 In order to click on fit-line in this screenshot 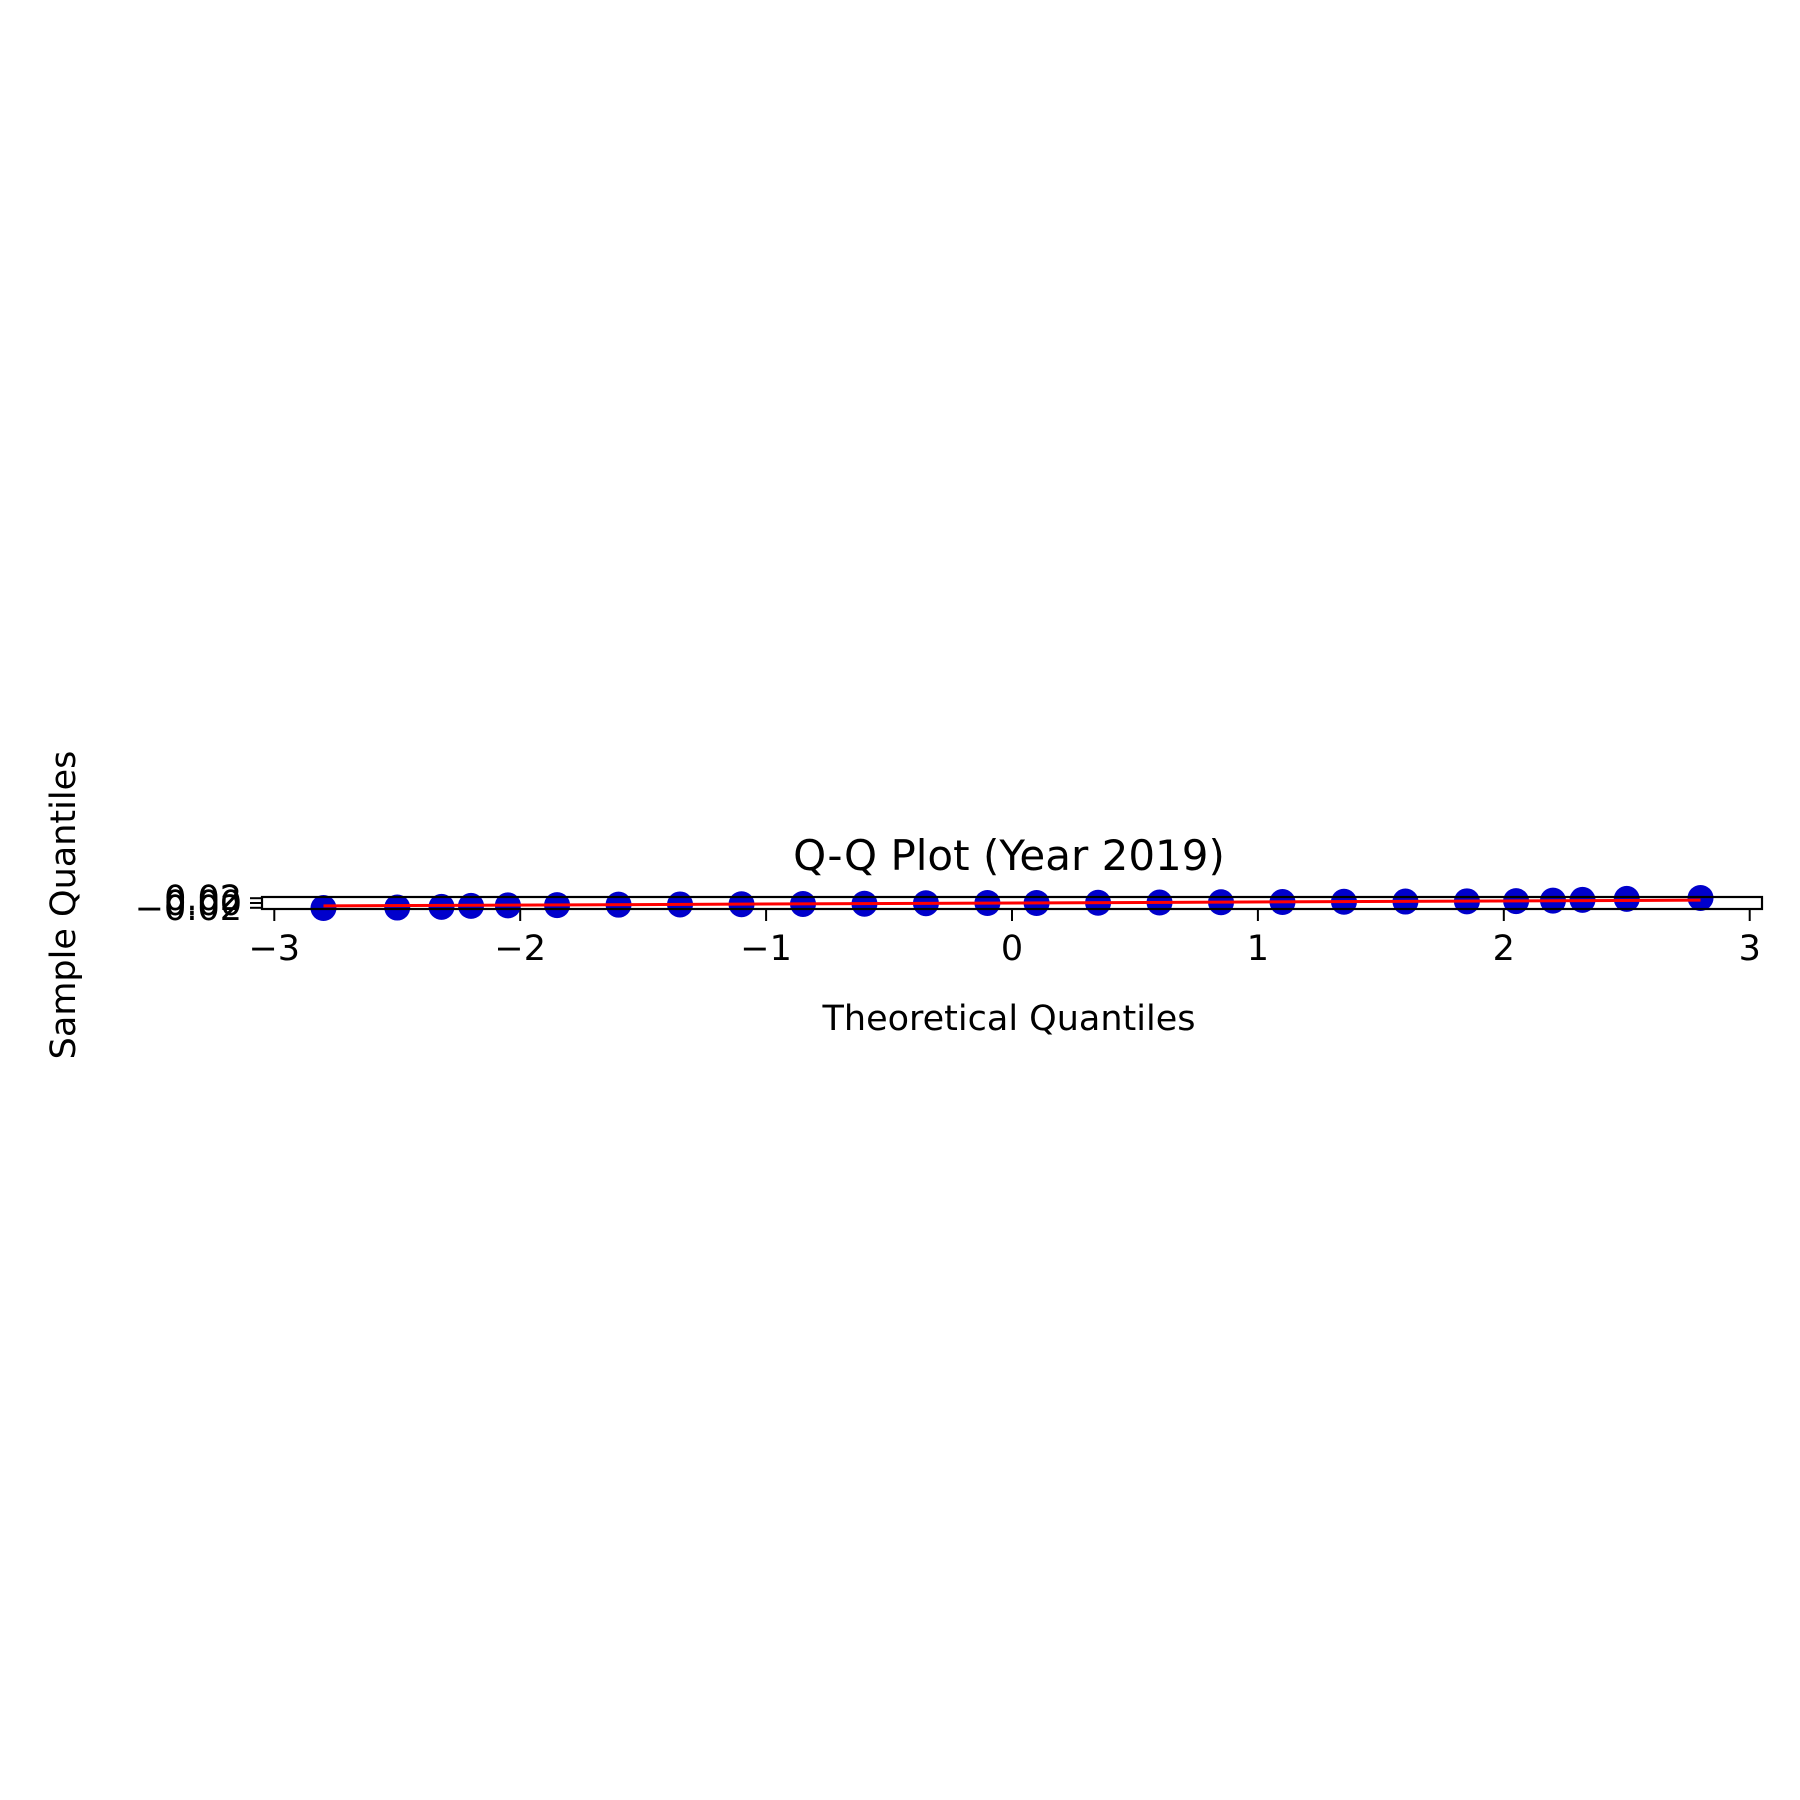, I will do `click(1012, 903)`.